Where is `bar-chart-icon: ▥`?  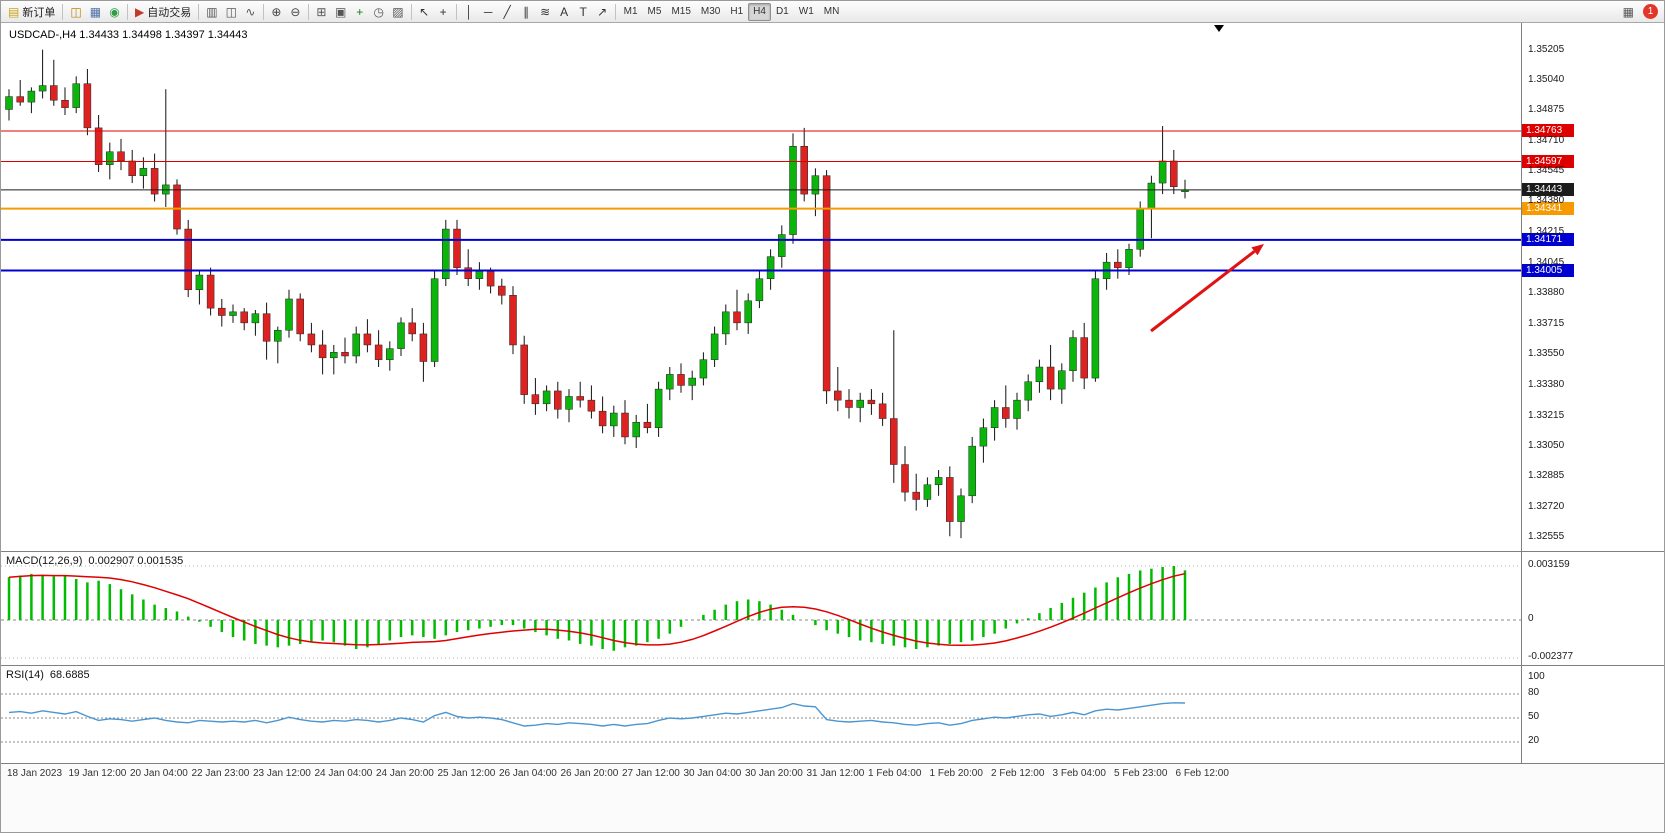 bar-chart-icon: ▥ is located at coordinates (212, 11).